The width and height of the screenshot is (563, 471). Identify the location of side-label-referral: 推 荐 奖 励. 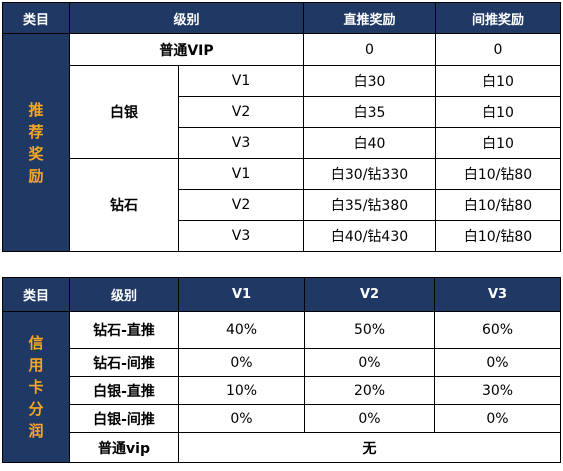
(36, 142).